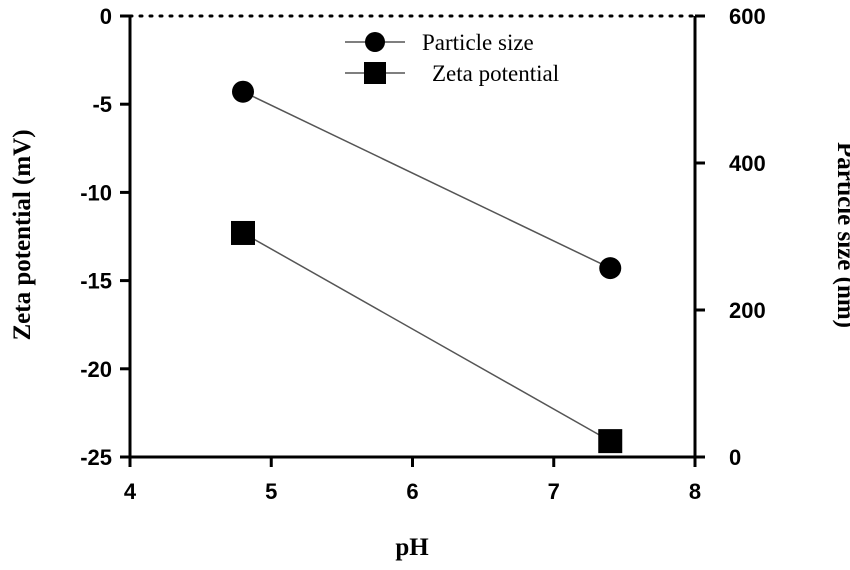  Describe the element at coordinates (452, 58) in the screenshot. I see `legend: Particle size Zeta potential` at that location.